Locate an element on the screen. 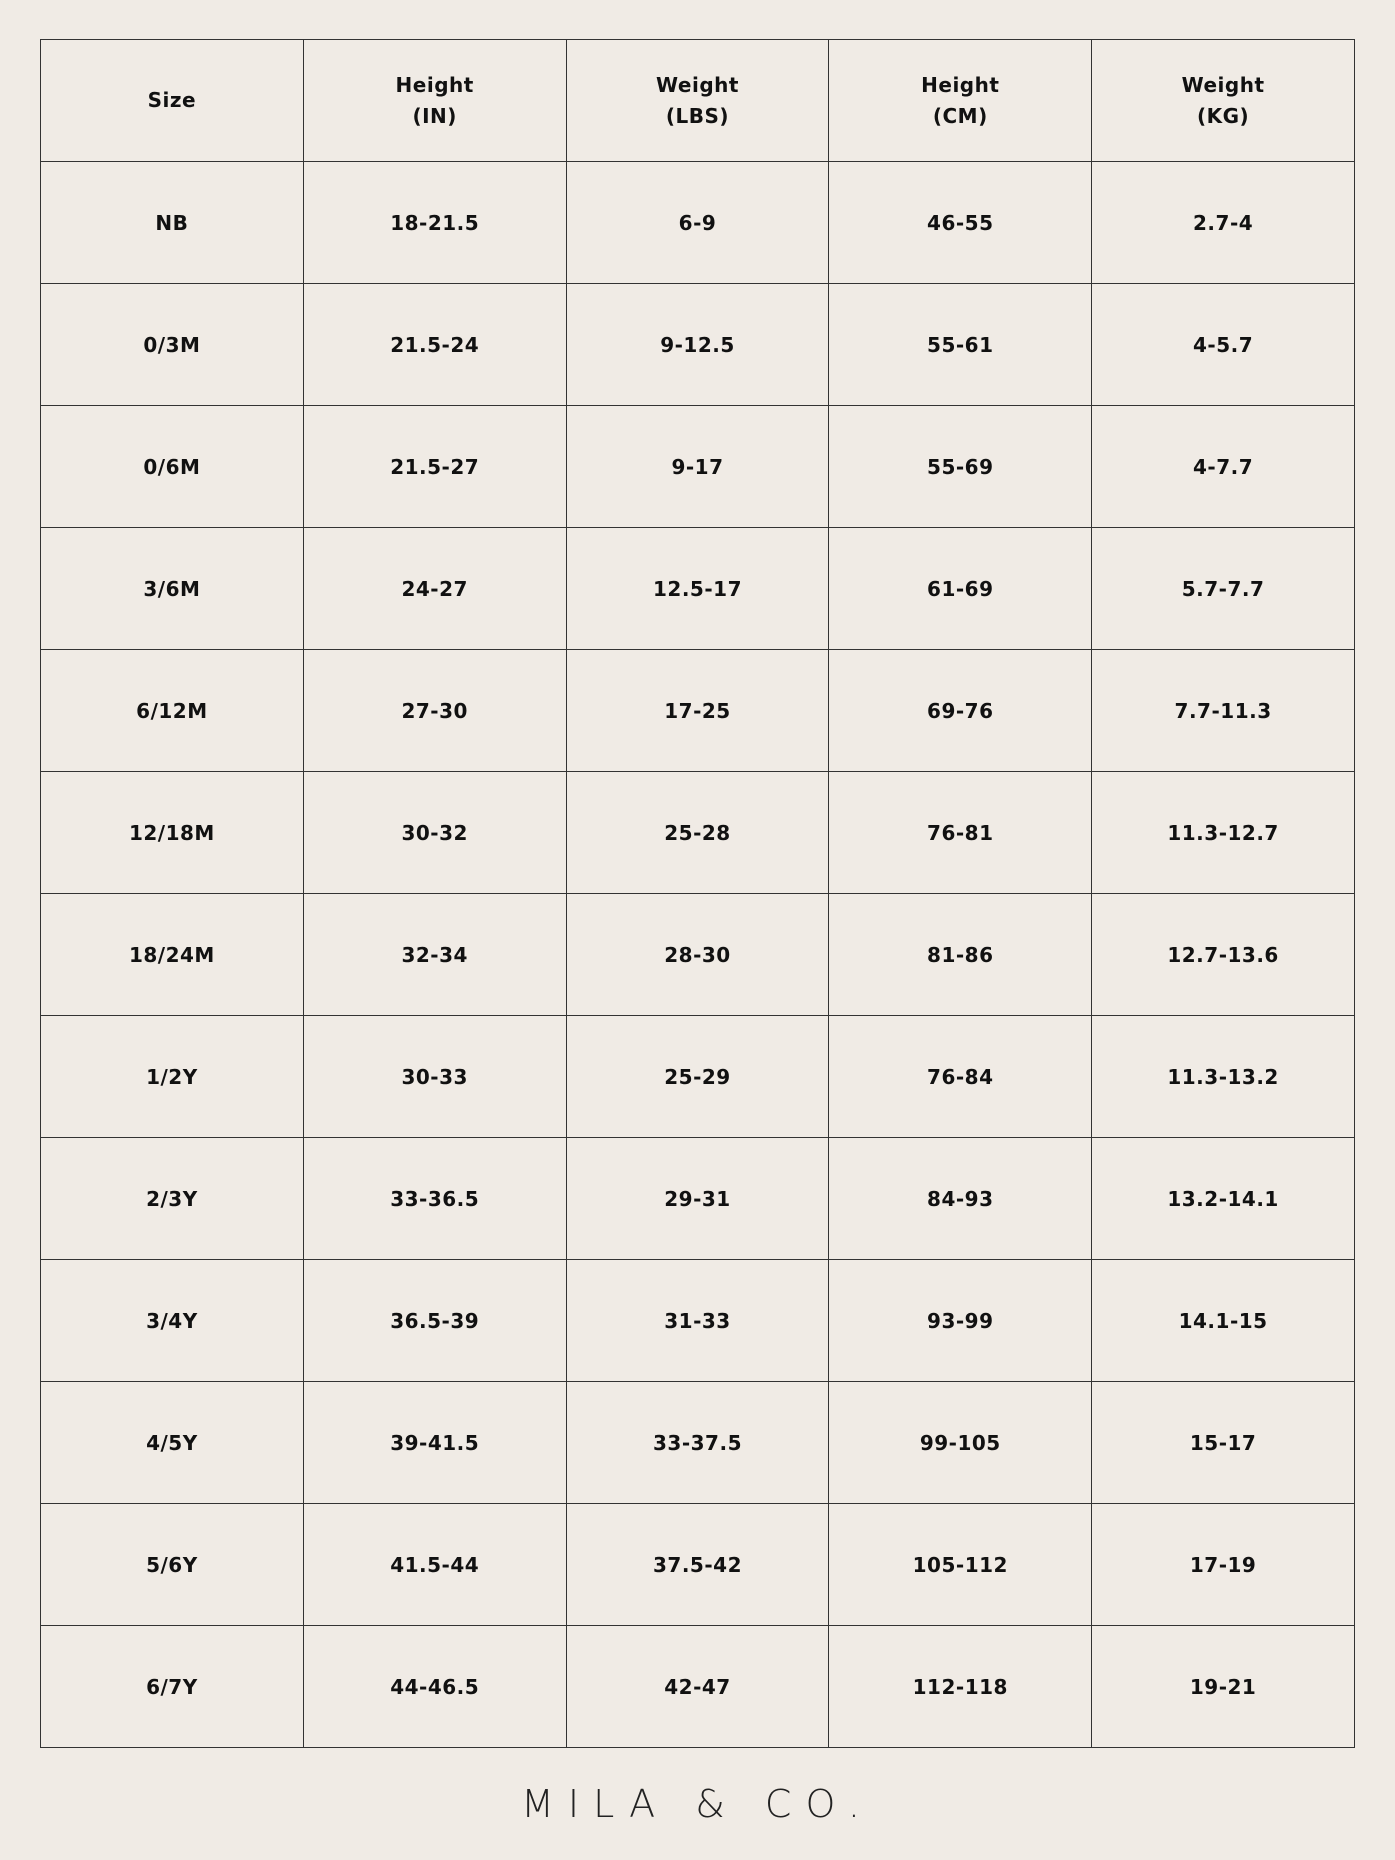 Image resolution: width=1395 pixels, height=1860 pixels. size-cell: 0/6M is located at coordinates (172, 466).